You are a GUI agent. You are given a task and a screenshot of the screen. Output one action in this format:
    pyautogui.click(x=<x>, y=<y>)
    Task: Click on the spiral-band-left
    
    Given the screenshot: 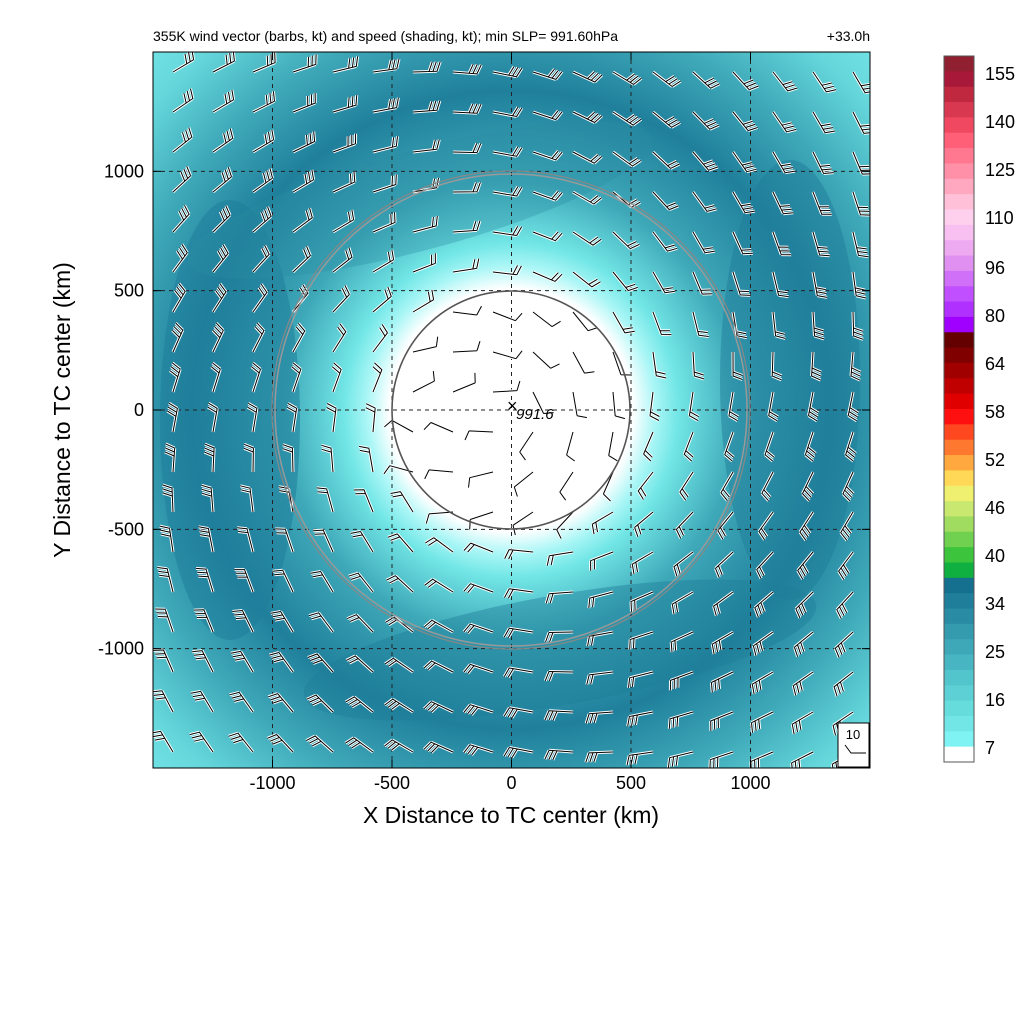 What is the action you would take?
    pyautogui.click(x=230, y=420)
    